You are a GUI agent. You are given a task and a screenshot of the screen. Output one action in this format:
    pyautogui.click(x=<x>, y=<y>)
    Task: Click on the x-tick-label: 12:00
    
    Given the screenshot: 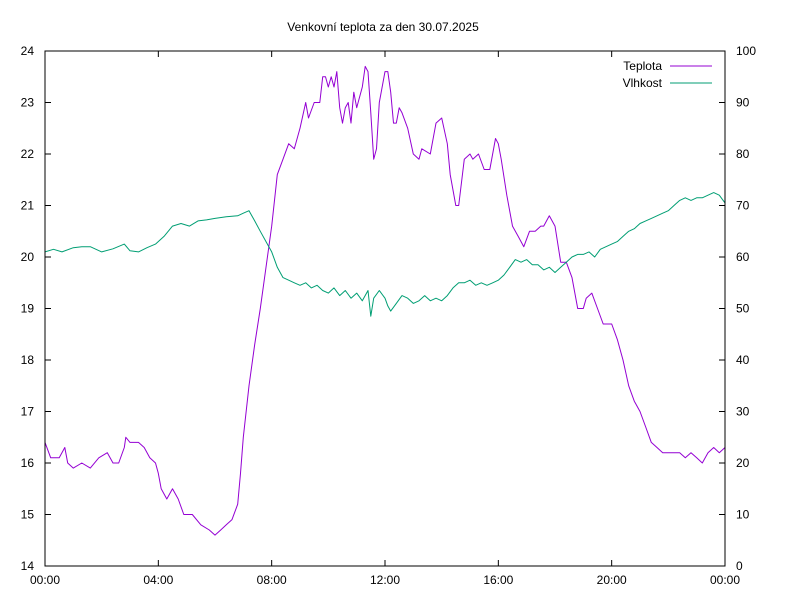 What is the action you would take?
    pyautogui.click(x=385, y=580)
    